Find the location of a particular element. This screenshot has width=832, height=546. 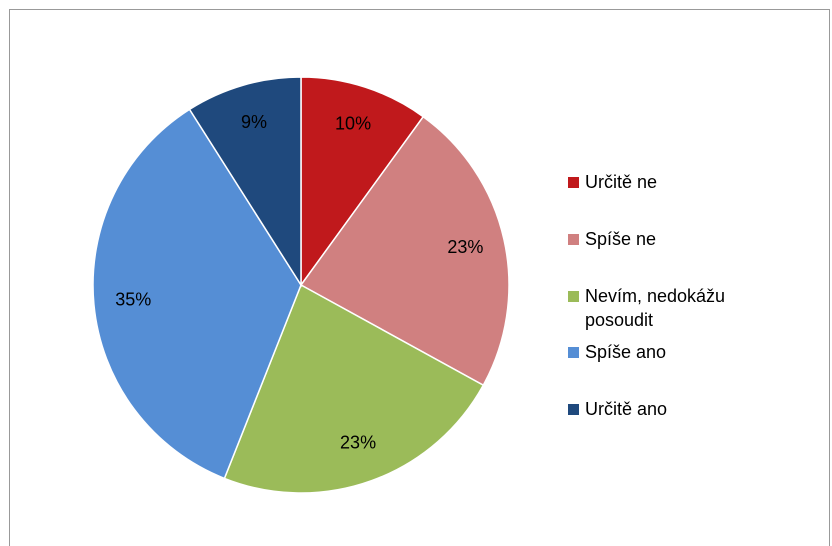

legend-label: Spíše ne is located at coordinates (621, 239).